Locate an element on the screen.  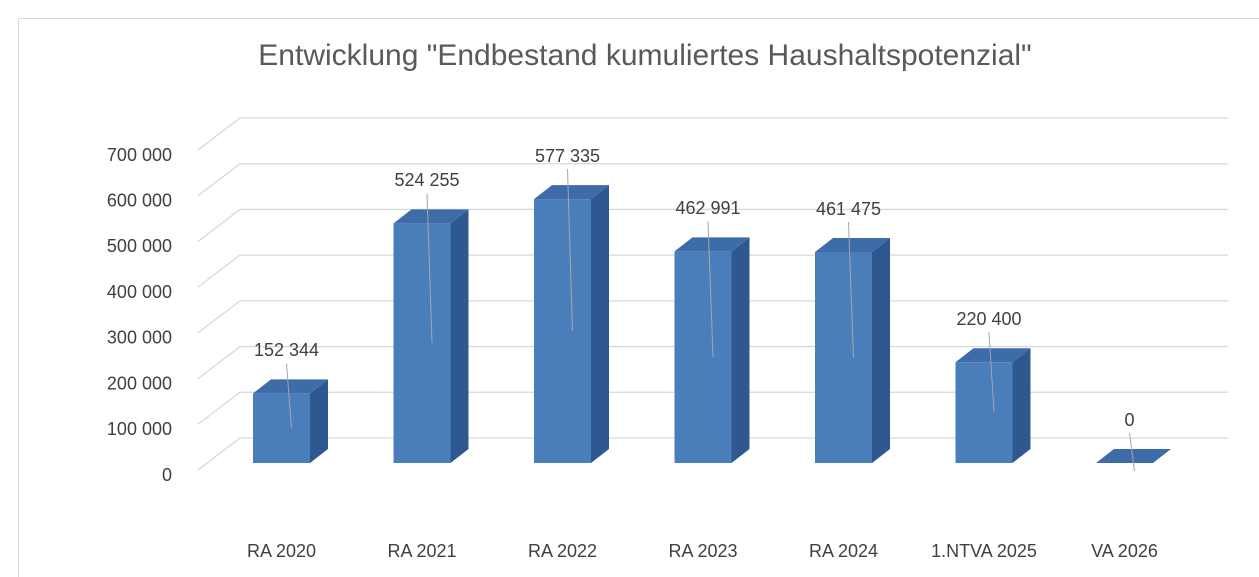
data-label: 462 991 is located at coordinates (707, 208).